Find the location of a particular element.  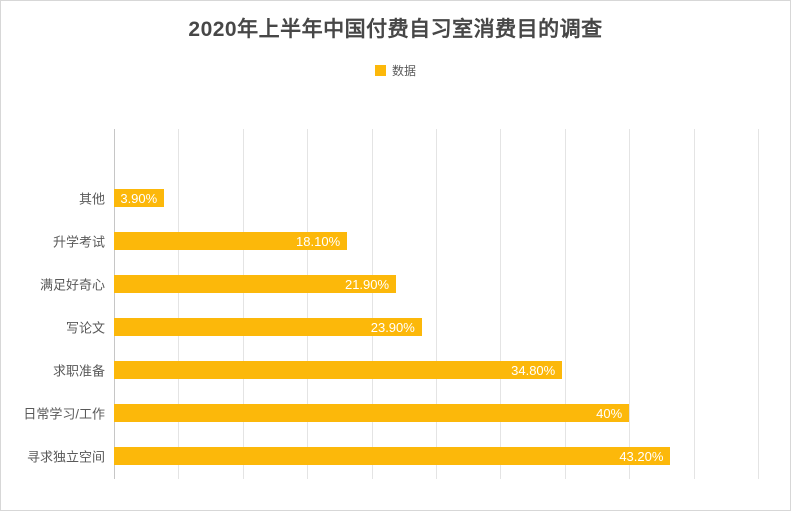

bar-value-label: 34.80% is located at coordinates (533, 370).